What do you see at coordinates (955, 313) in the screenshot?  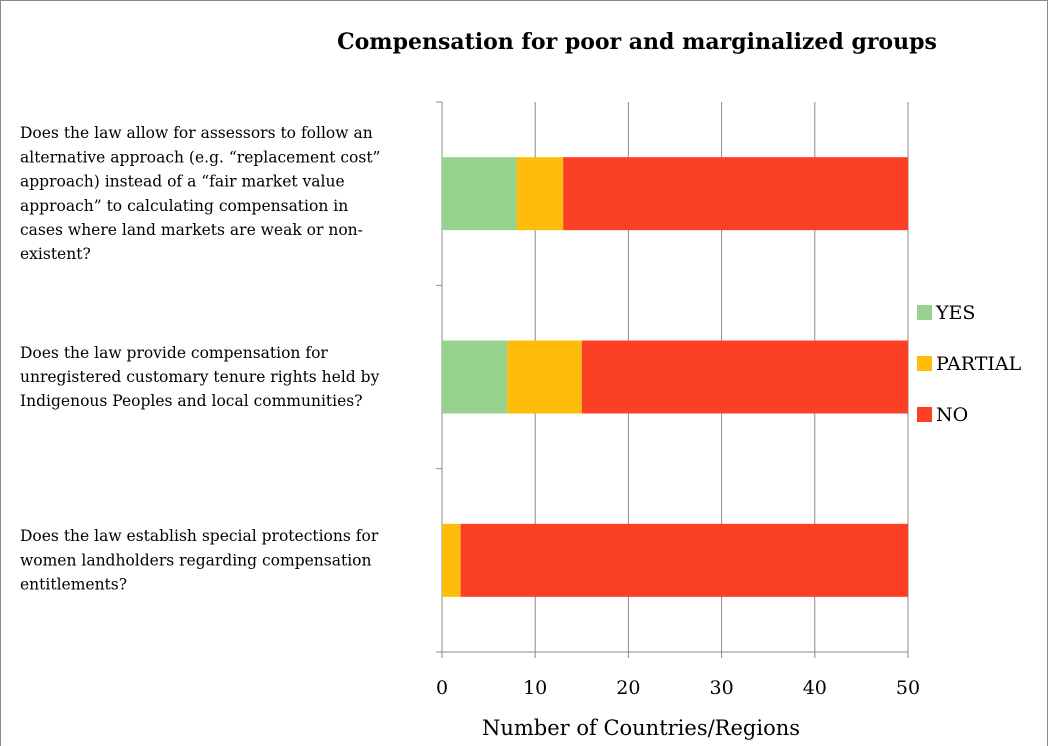 I see `legend-label-yes: YES` at bounding box center [955, 313].